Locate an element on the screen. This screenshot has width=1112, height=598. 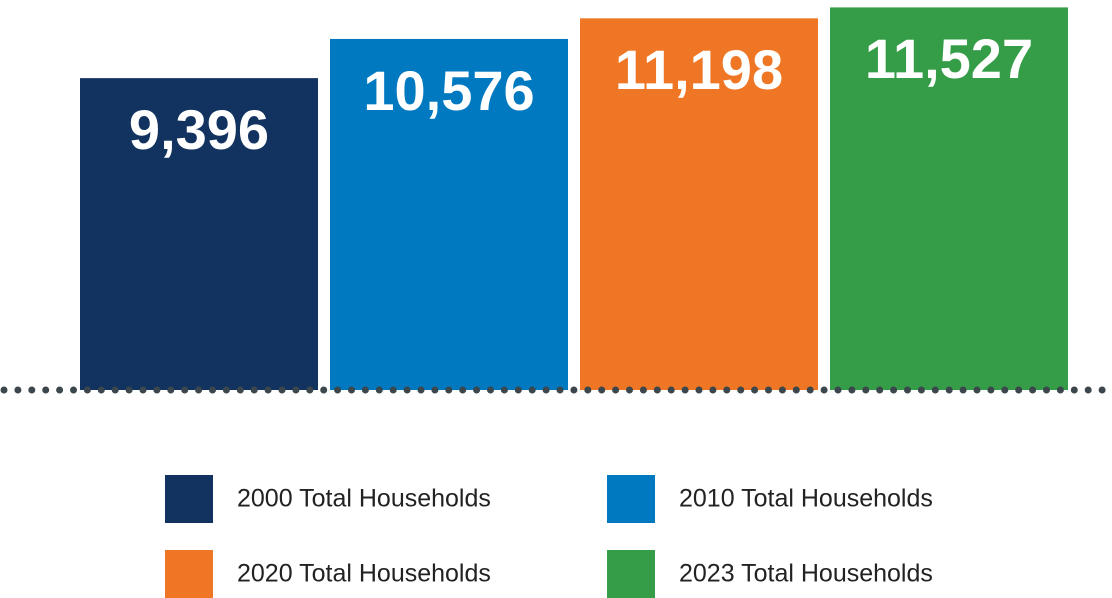
legend-label: 2000 Total Households is located at coordinates (364, 499).